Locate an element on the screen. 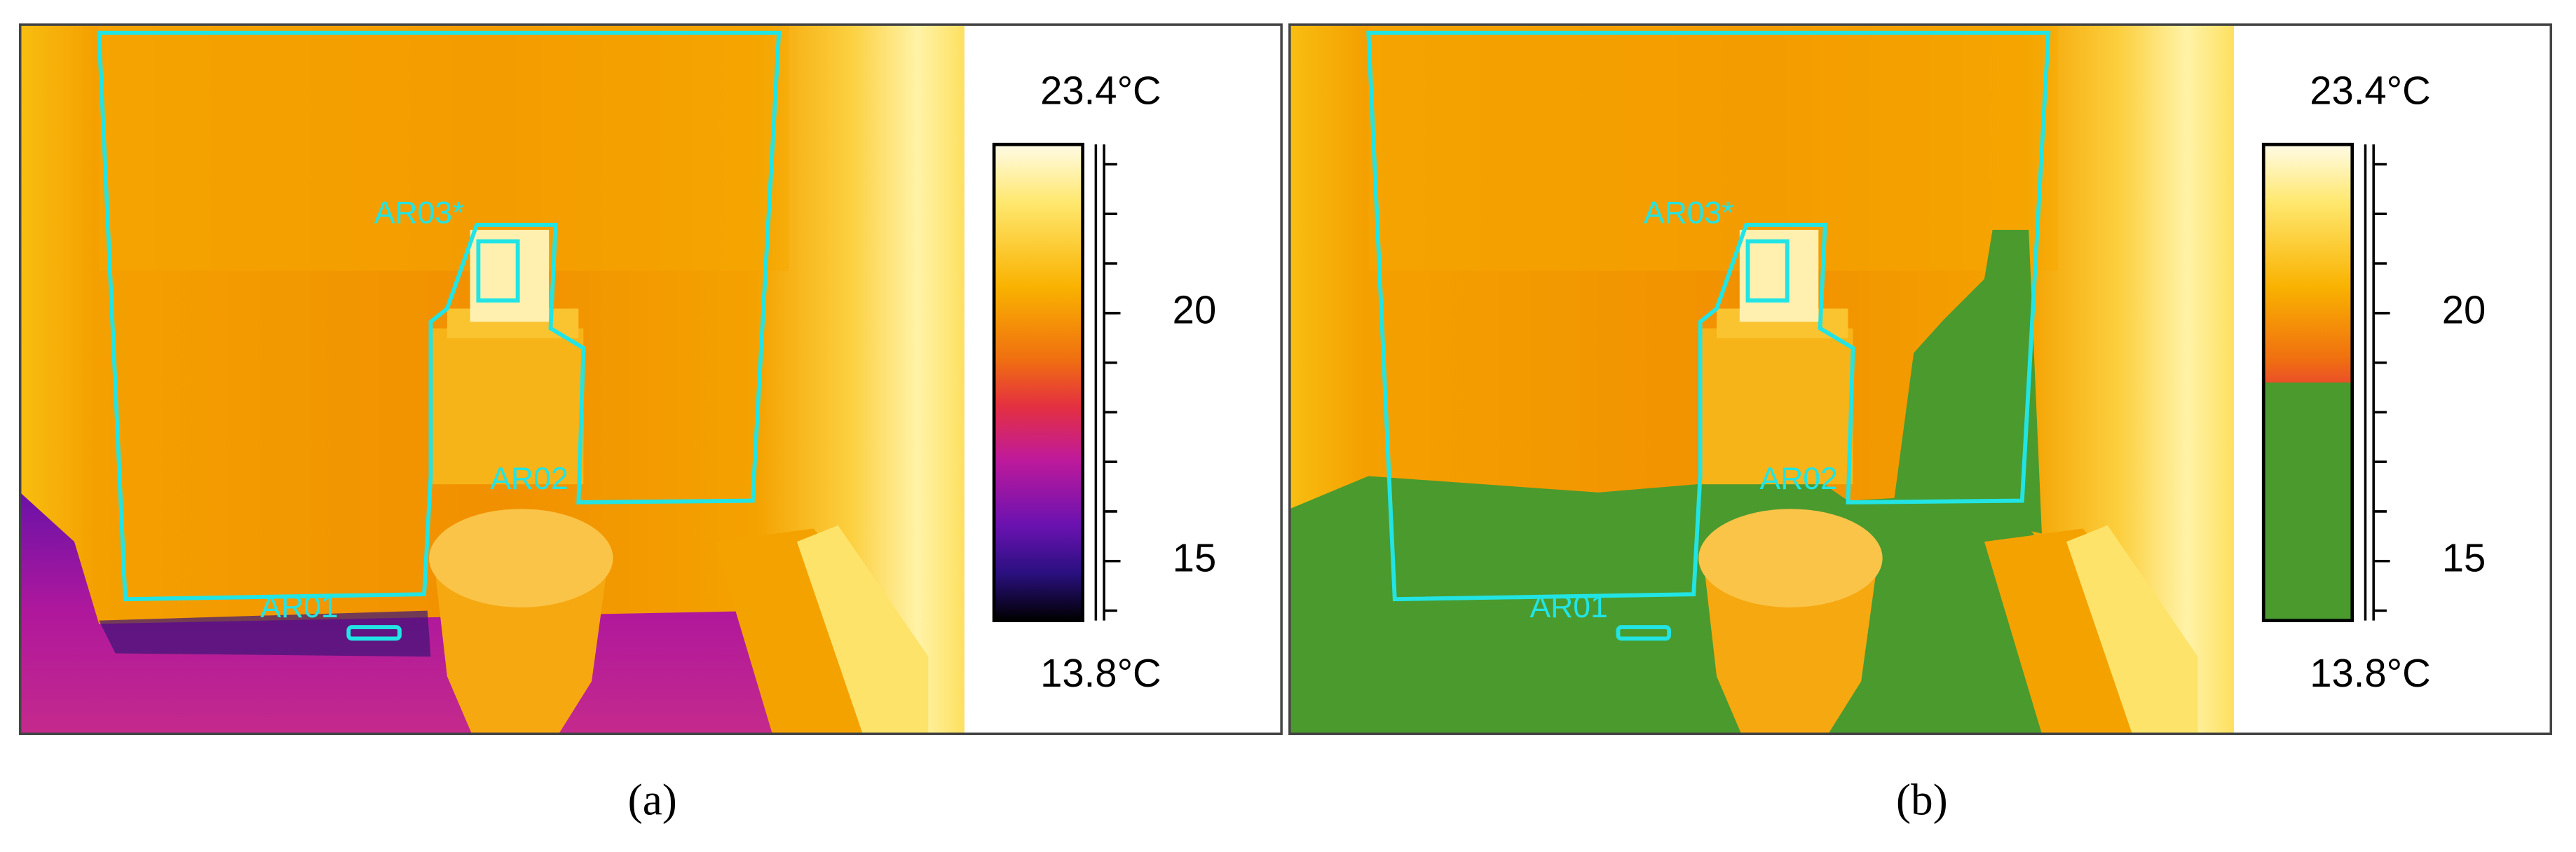 Image resolution: width=2576 pixels, height=852 pixels. cold-band is located at coordinates (265, 633).